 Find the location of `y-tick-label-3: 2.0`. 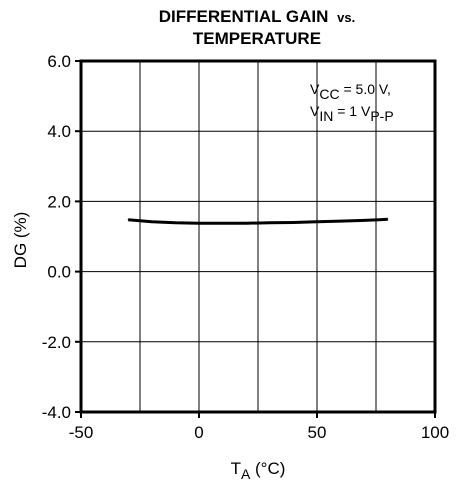

y-tick-label-3: 2.0 is located at coordinates (59, 201).